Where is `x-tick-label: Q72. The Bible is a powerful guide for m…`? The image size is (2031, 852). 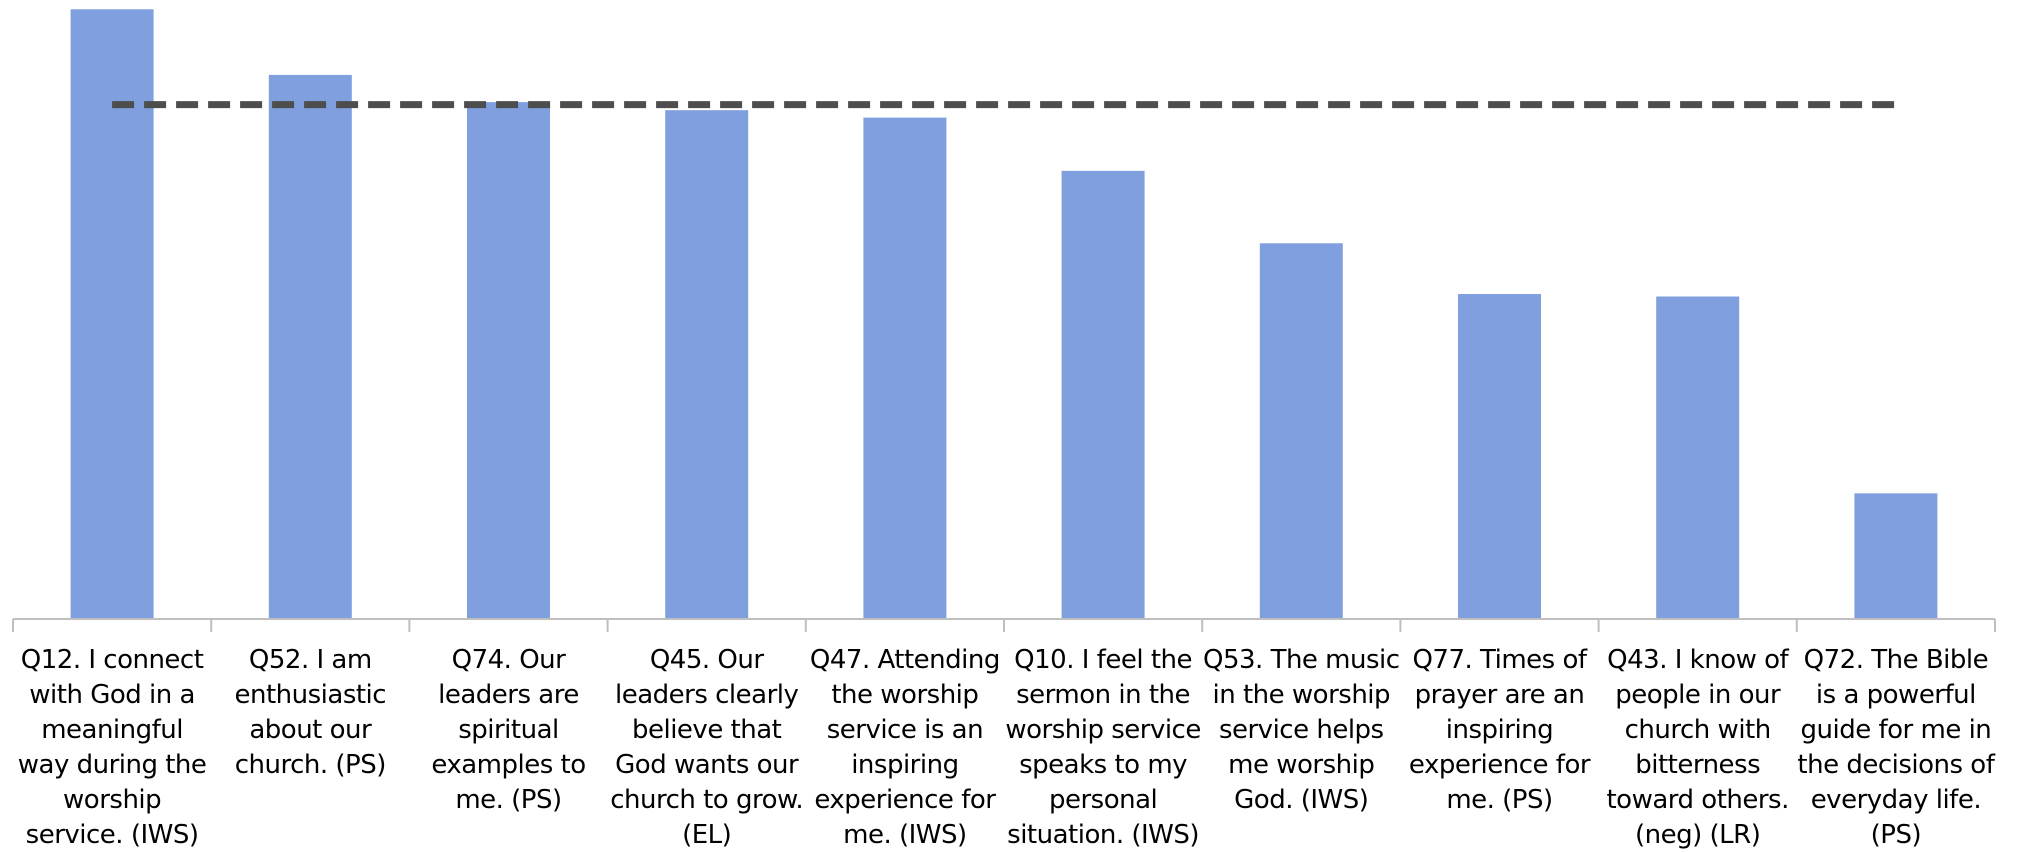
x-tick-label: Q72. The Bible is a powerful guide for m… is located at coordinates (1896, 747).